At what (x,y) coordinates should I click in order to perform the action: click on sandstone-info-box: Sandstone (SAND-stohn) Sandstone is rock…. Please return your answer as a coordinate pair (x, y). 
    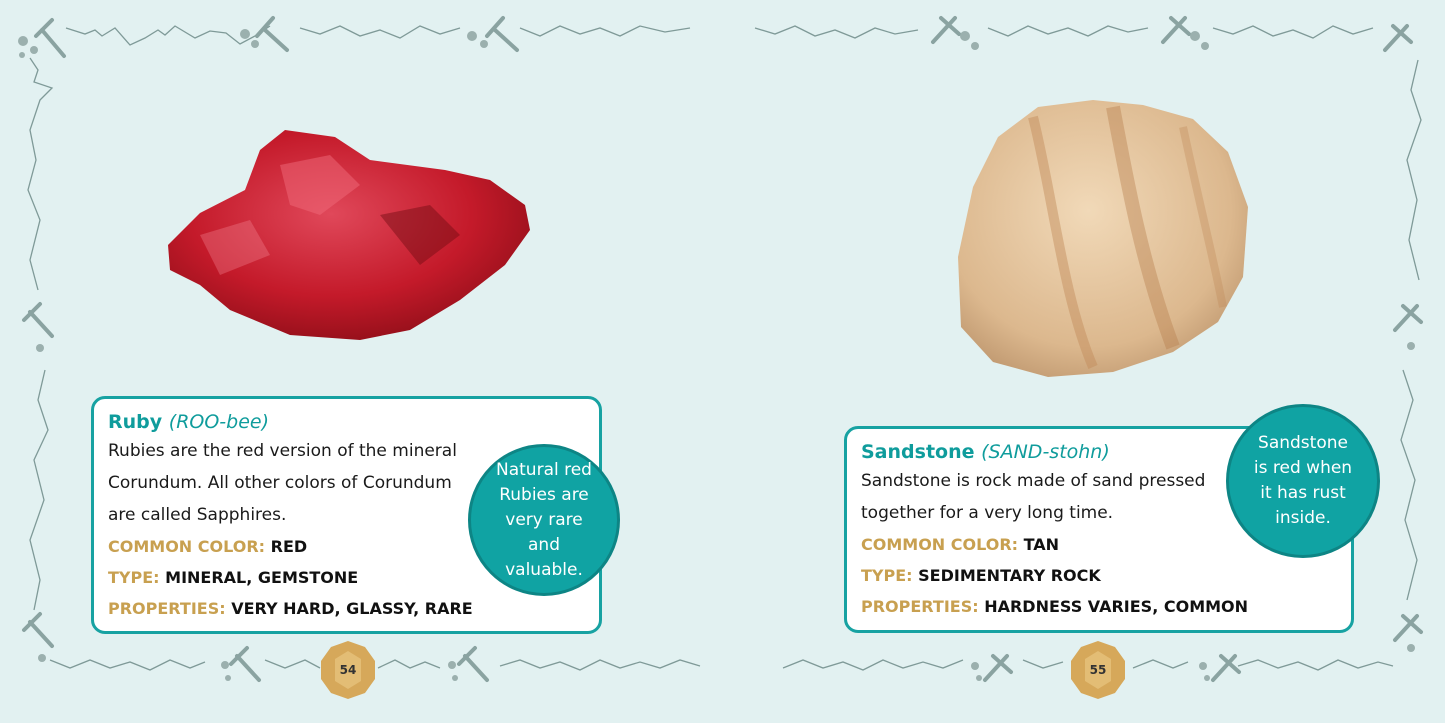
    Looking at the image, I should click on (1099, 529).